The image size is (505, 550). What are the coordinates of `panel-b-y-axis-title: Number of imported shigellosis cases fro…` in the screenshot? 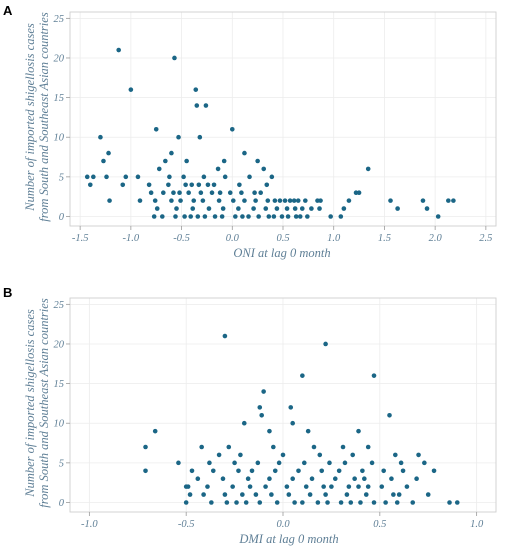 It's located at (37, 403).